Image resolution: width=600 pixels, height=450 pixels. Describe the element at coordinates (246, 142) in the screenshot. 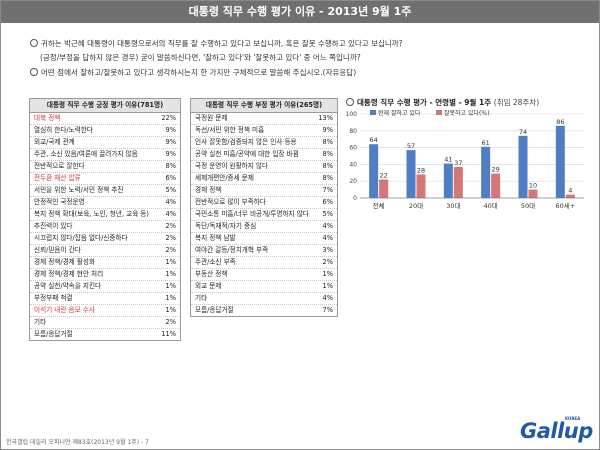

I see `row-label: 인사 잘못함/검증되지 않은 인사 등용` at that location.